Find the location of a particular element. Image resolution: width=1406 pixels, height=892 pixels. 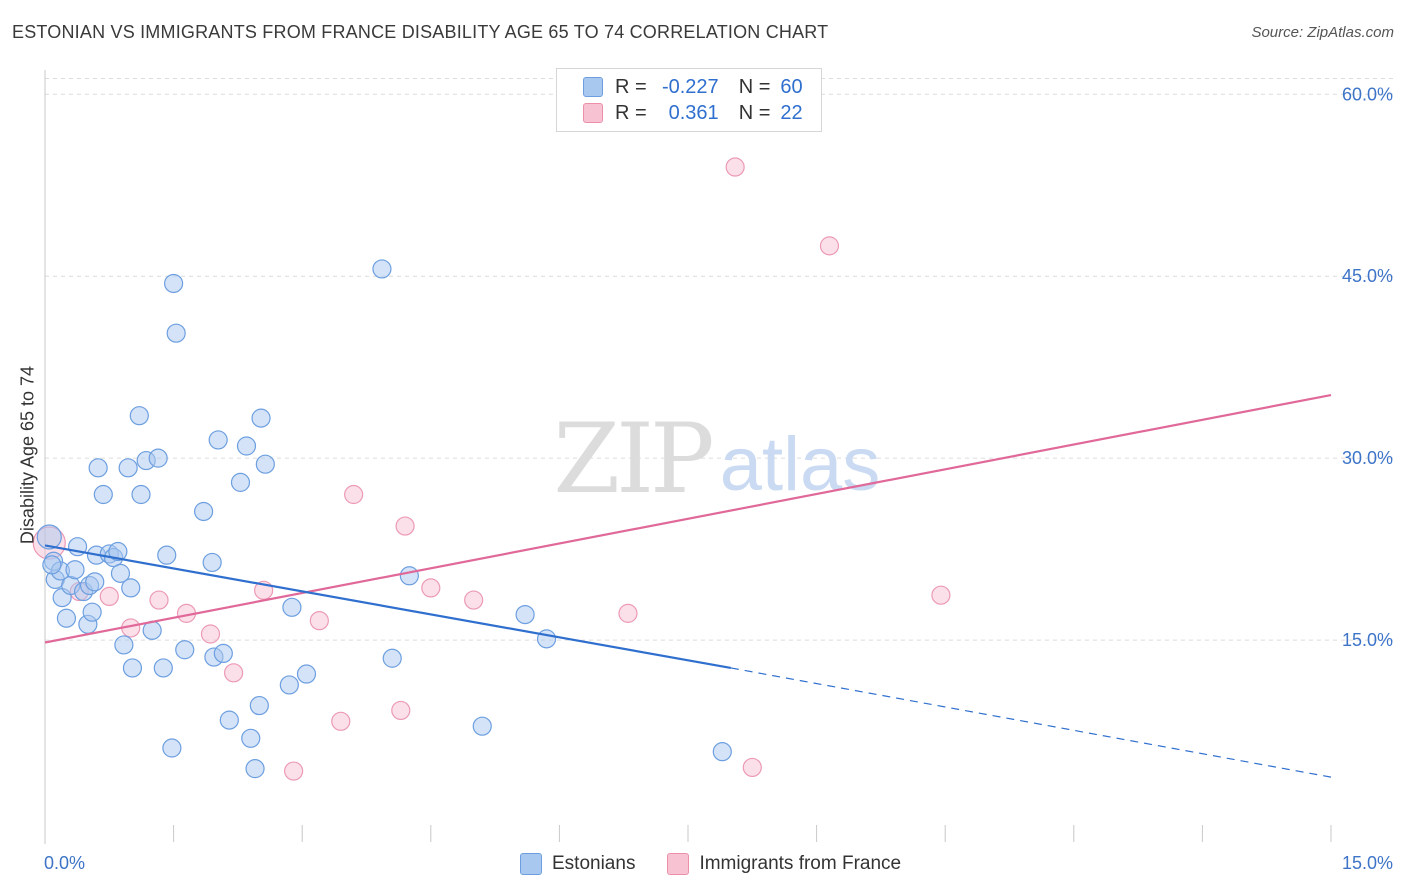

estonian-trend-extension is located at coordinates (1031, 722).